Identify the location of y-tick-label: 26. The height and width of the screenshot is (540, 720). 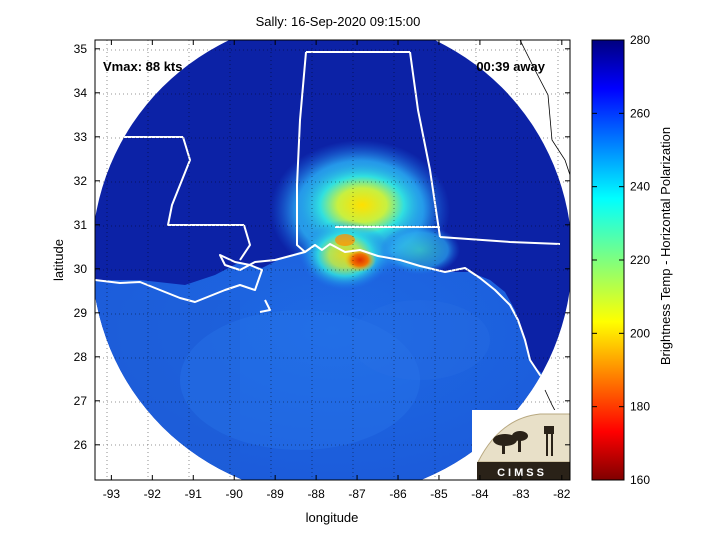
(81, 445).